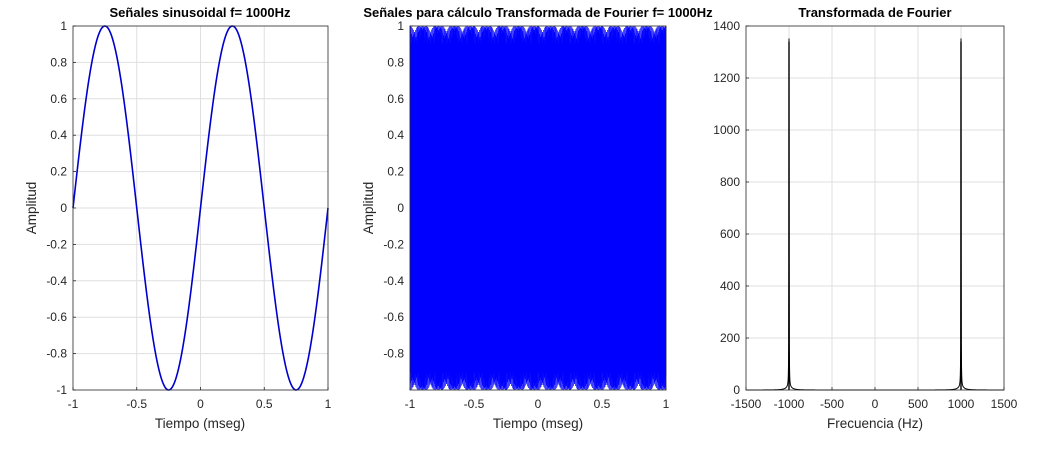 This screenshot has height=450, width=1061. I want to click on y-tick-label: 1400, so click(726, 26).